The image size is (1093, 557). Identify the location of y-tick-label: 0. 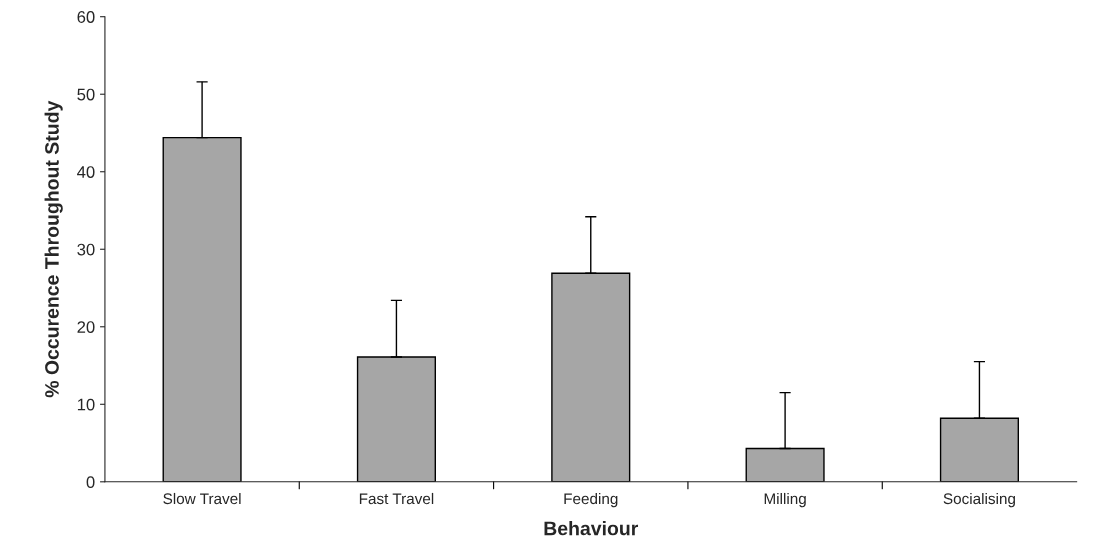
(90, 482).